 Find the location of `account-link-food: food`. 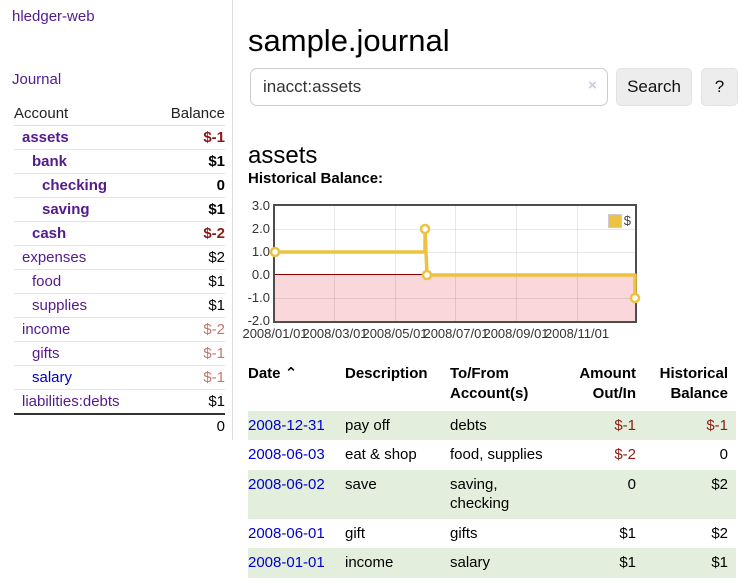

account-link-food: food is located at coordinates (47, 281).